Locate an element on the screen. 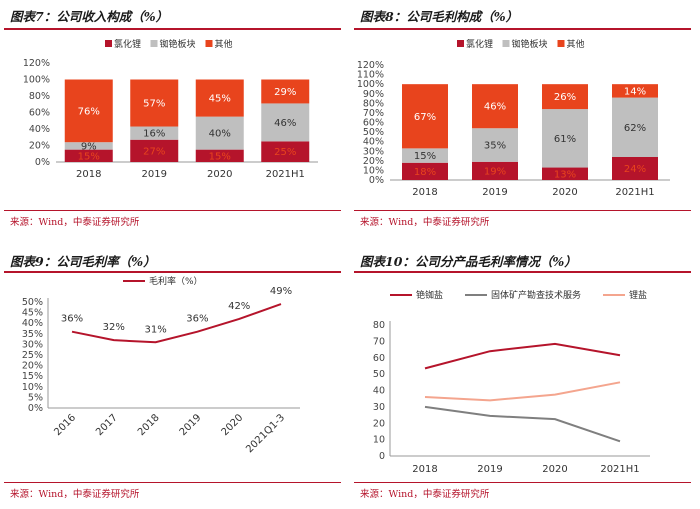 This screenshot has width=700, height=509. data-label: 36% is located at coordinates (72, 319).